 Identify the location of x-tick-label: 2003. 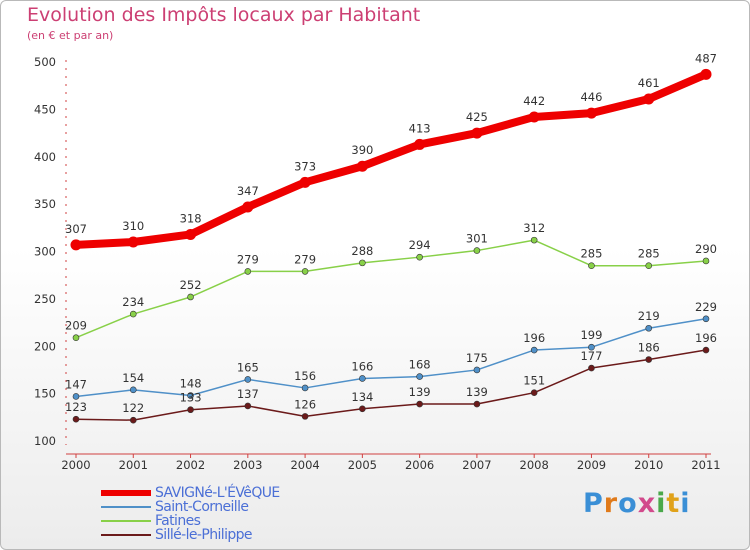
(247, 465).